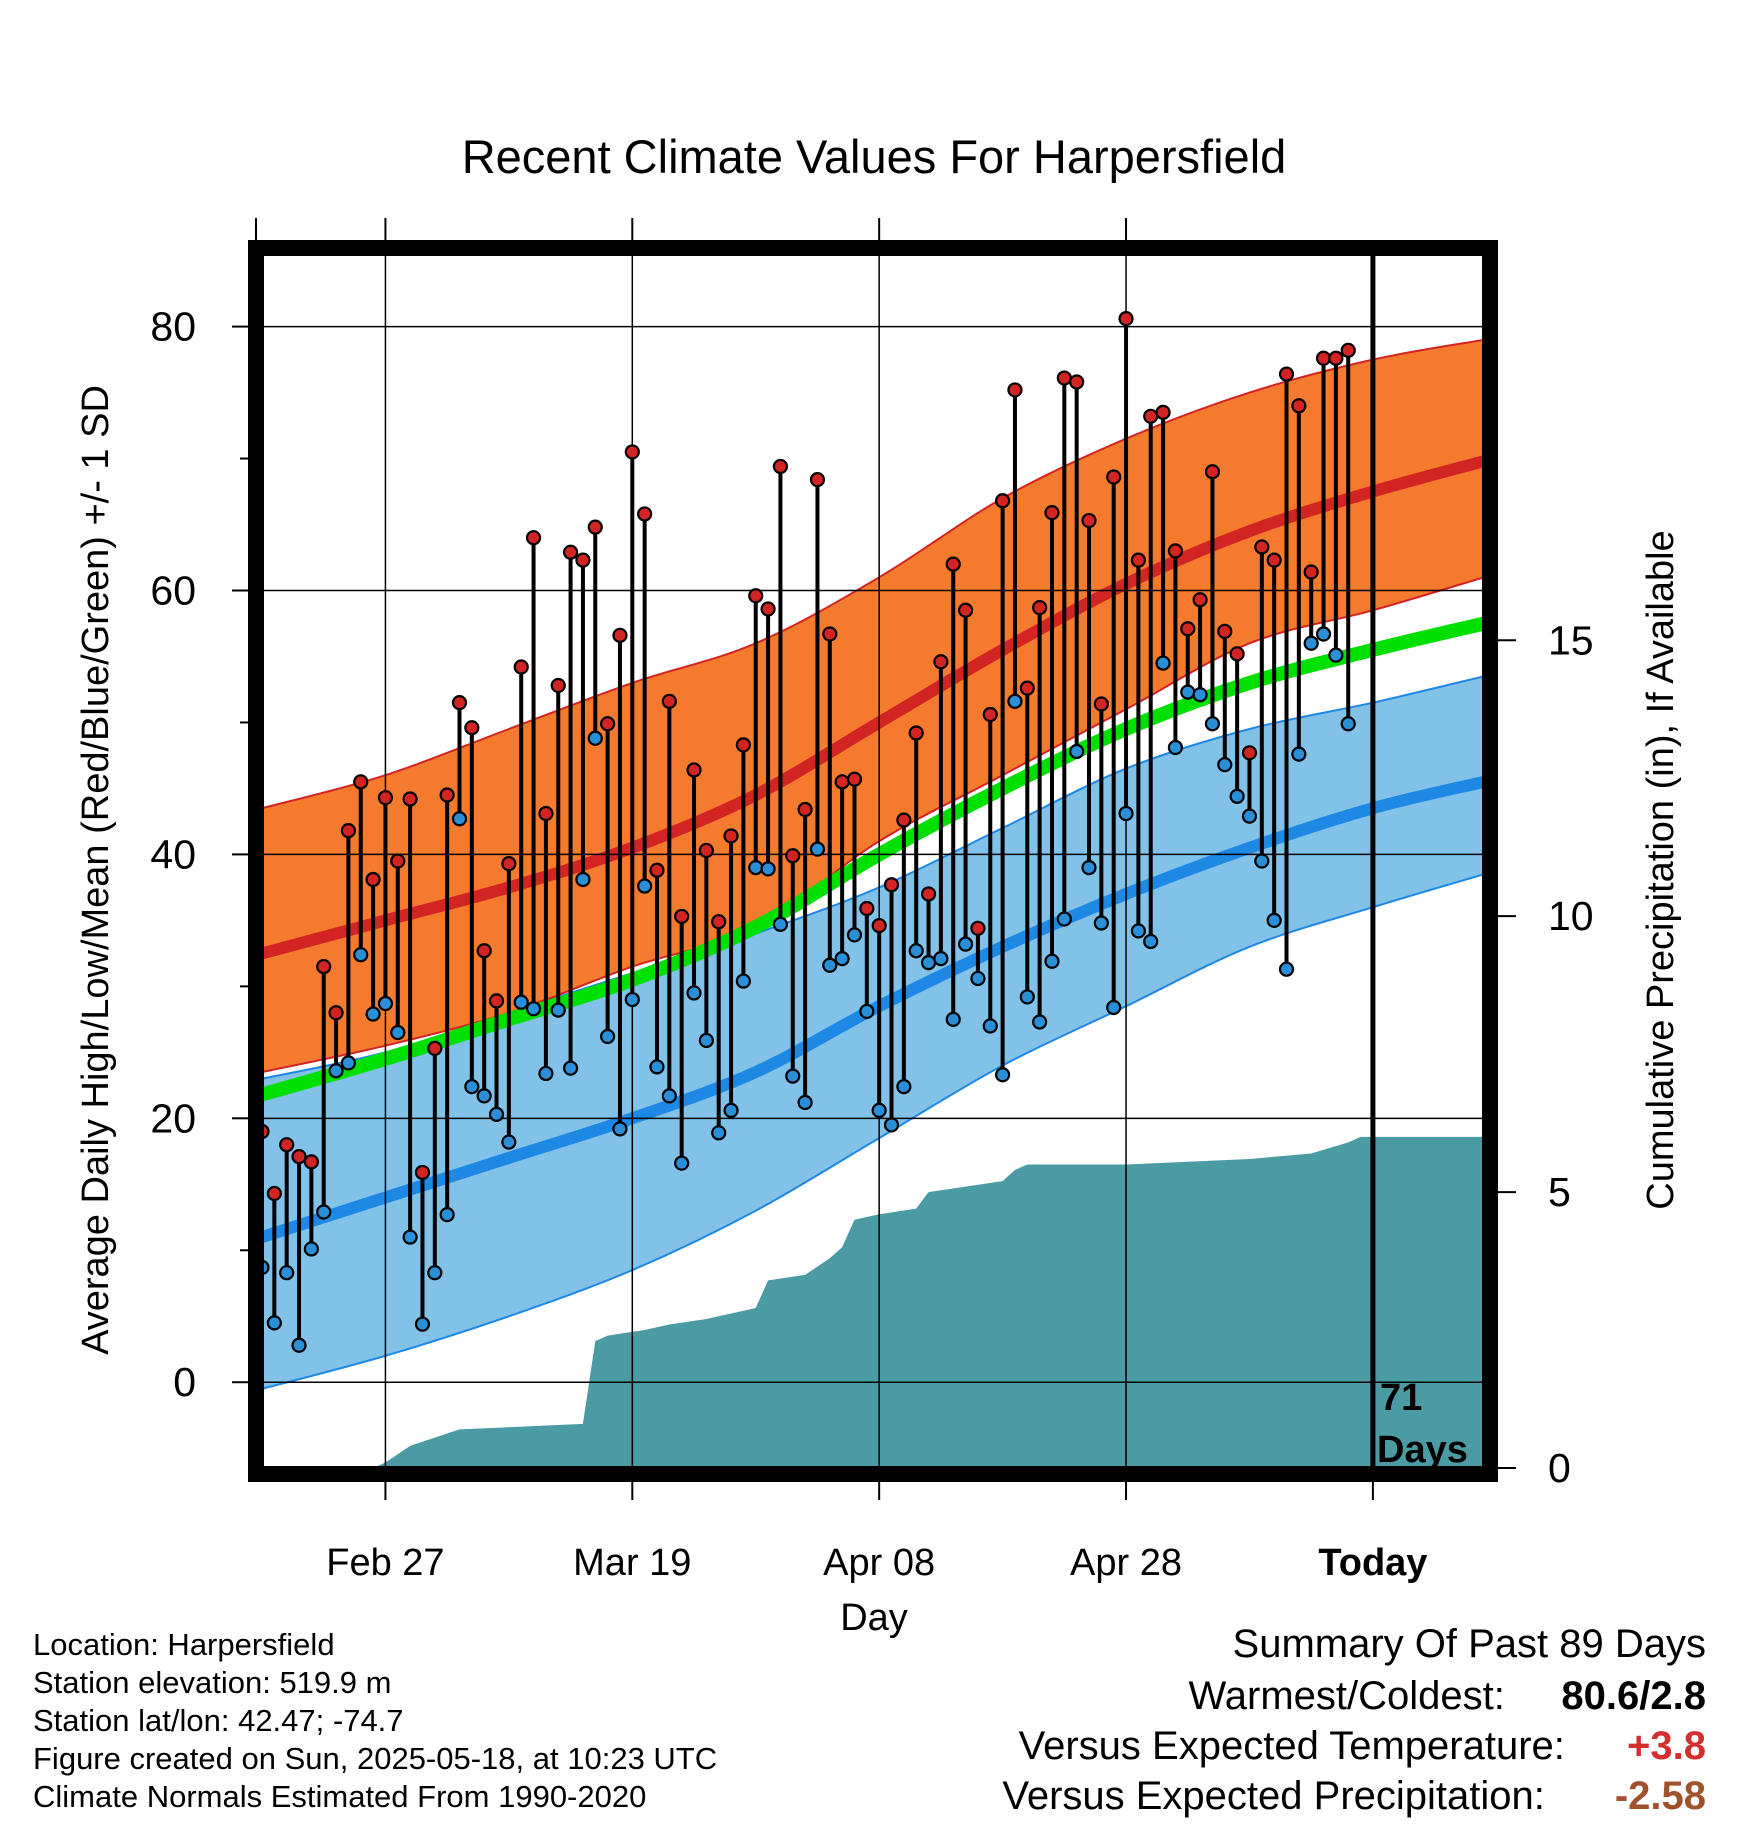 Image resolution: width=1748 pixels, height=1828 pixels. Describe the element at coordinates (299, 1250) in the screenshot. I see `day-3-obs` at that location.